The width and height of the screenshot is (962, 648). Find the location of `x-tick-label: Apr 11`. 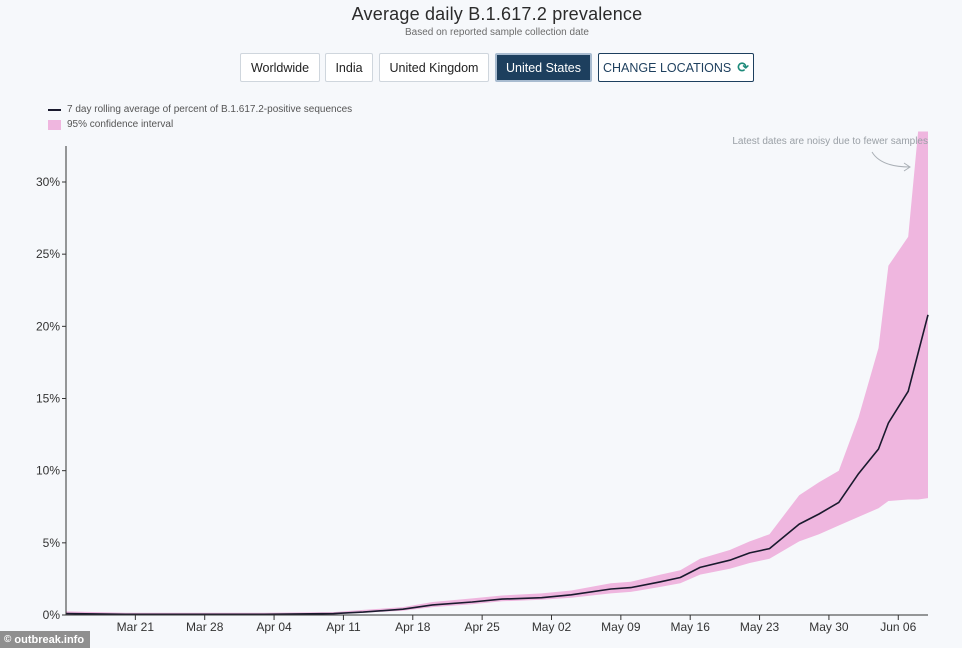

x-tick-label: Apr 11 is located at coordinates (343, 627).